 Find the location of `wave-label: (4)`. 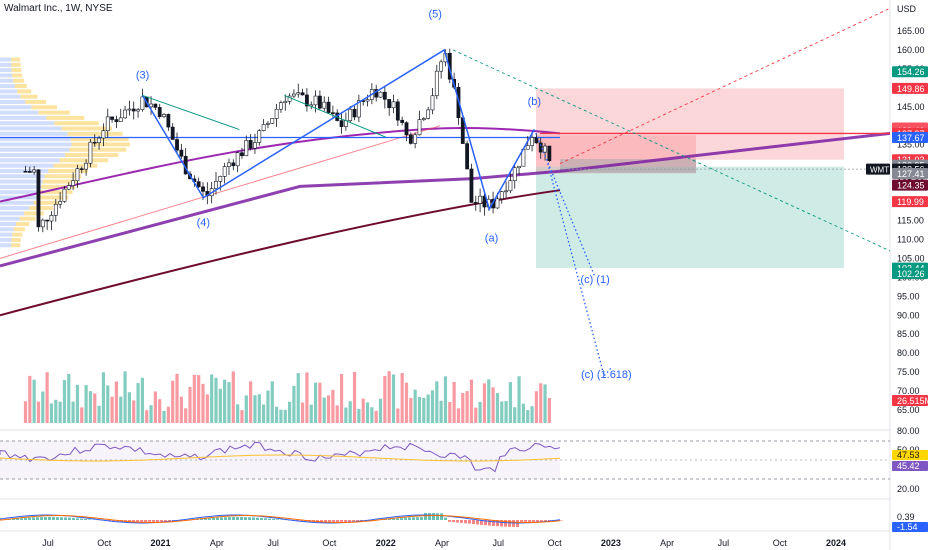

wave-label: (4) is located at coordinates (203, 223).